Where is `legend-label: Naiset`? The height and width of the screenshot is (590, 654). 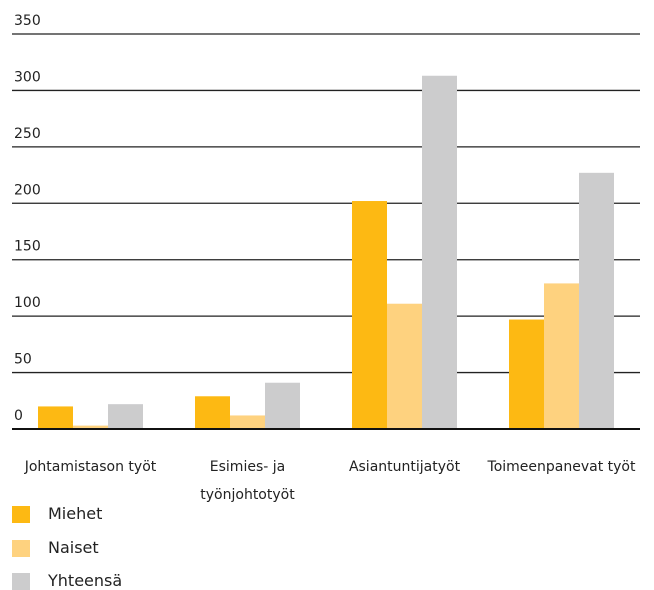 legend-label: Naiset is located at coordinates (73, 547).